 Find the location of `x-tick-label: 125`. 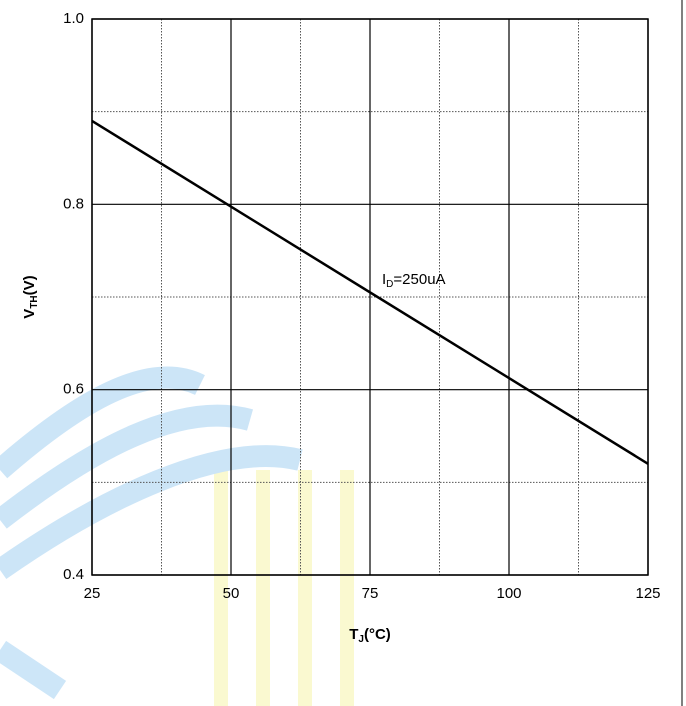

x-tick-label: 125 is located at coordinates (647, 593).